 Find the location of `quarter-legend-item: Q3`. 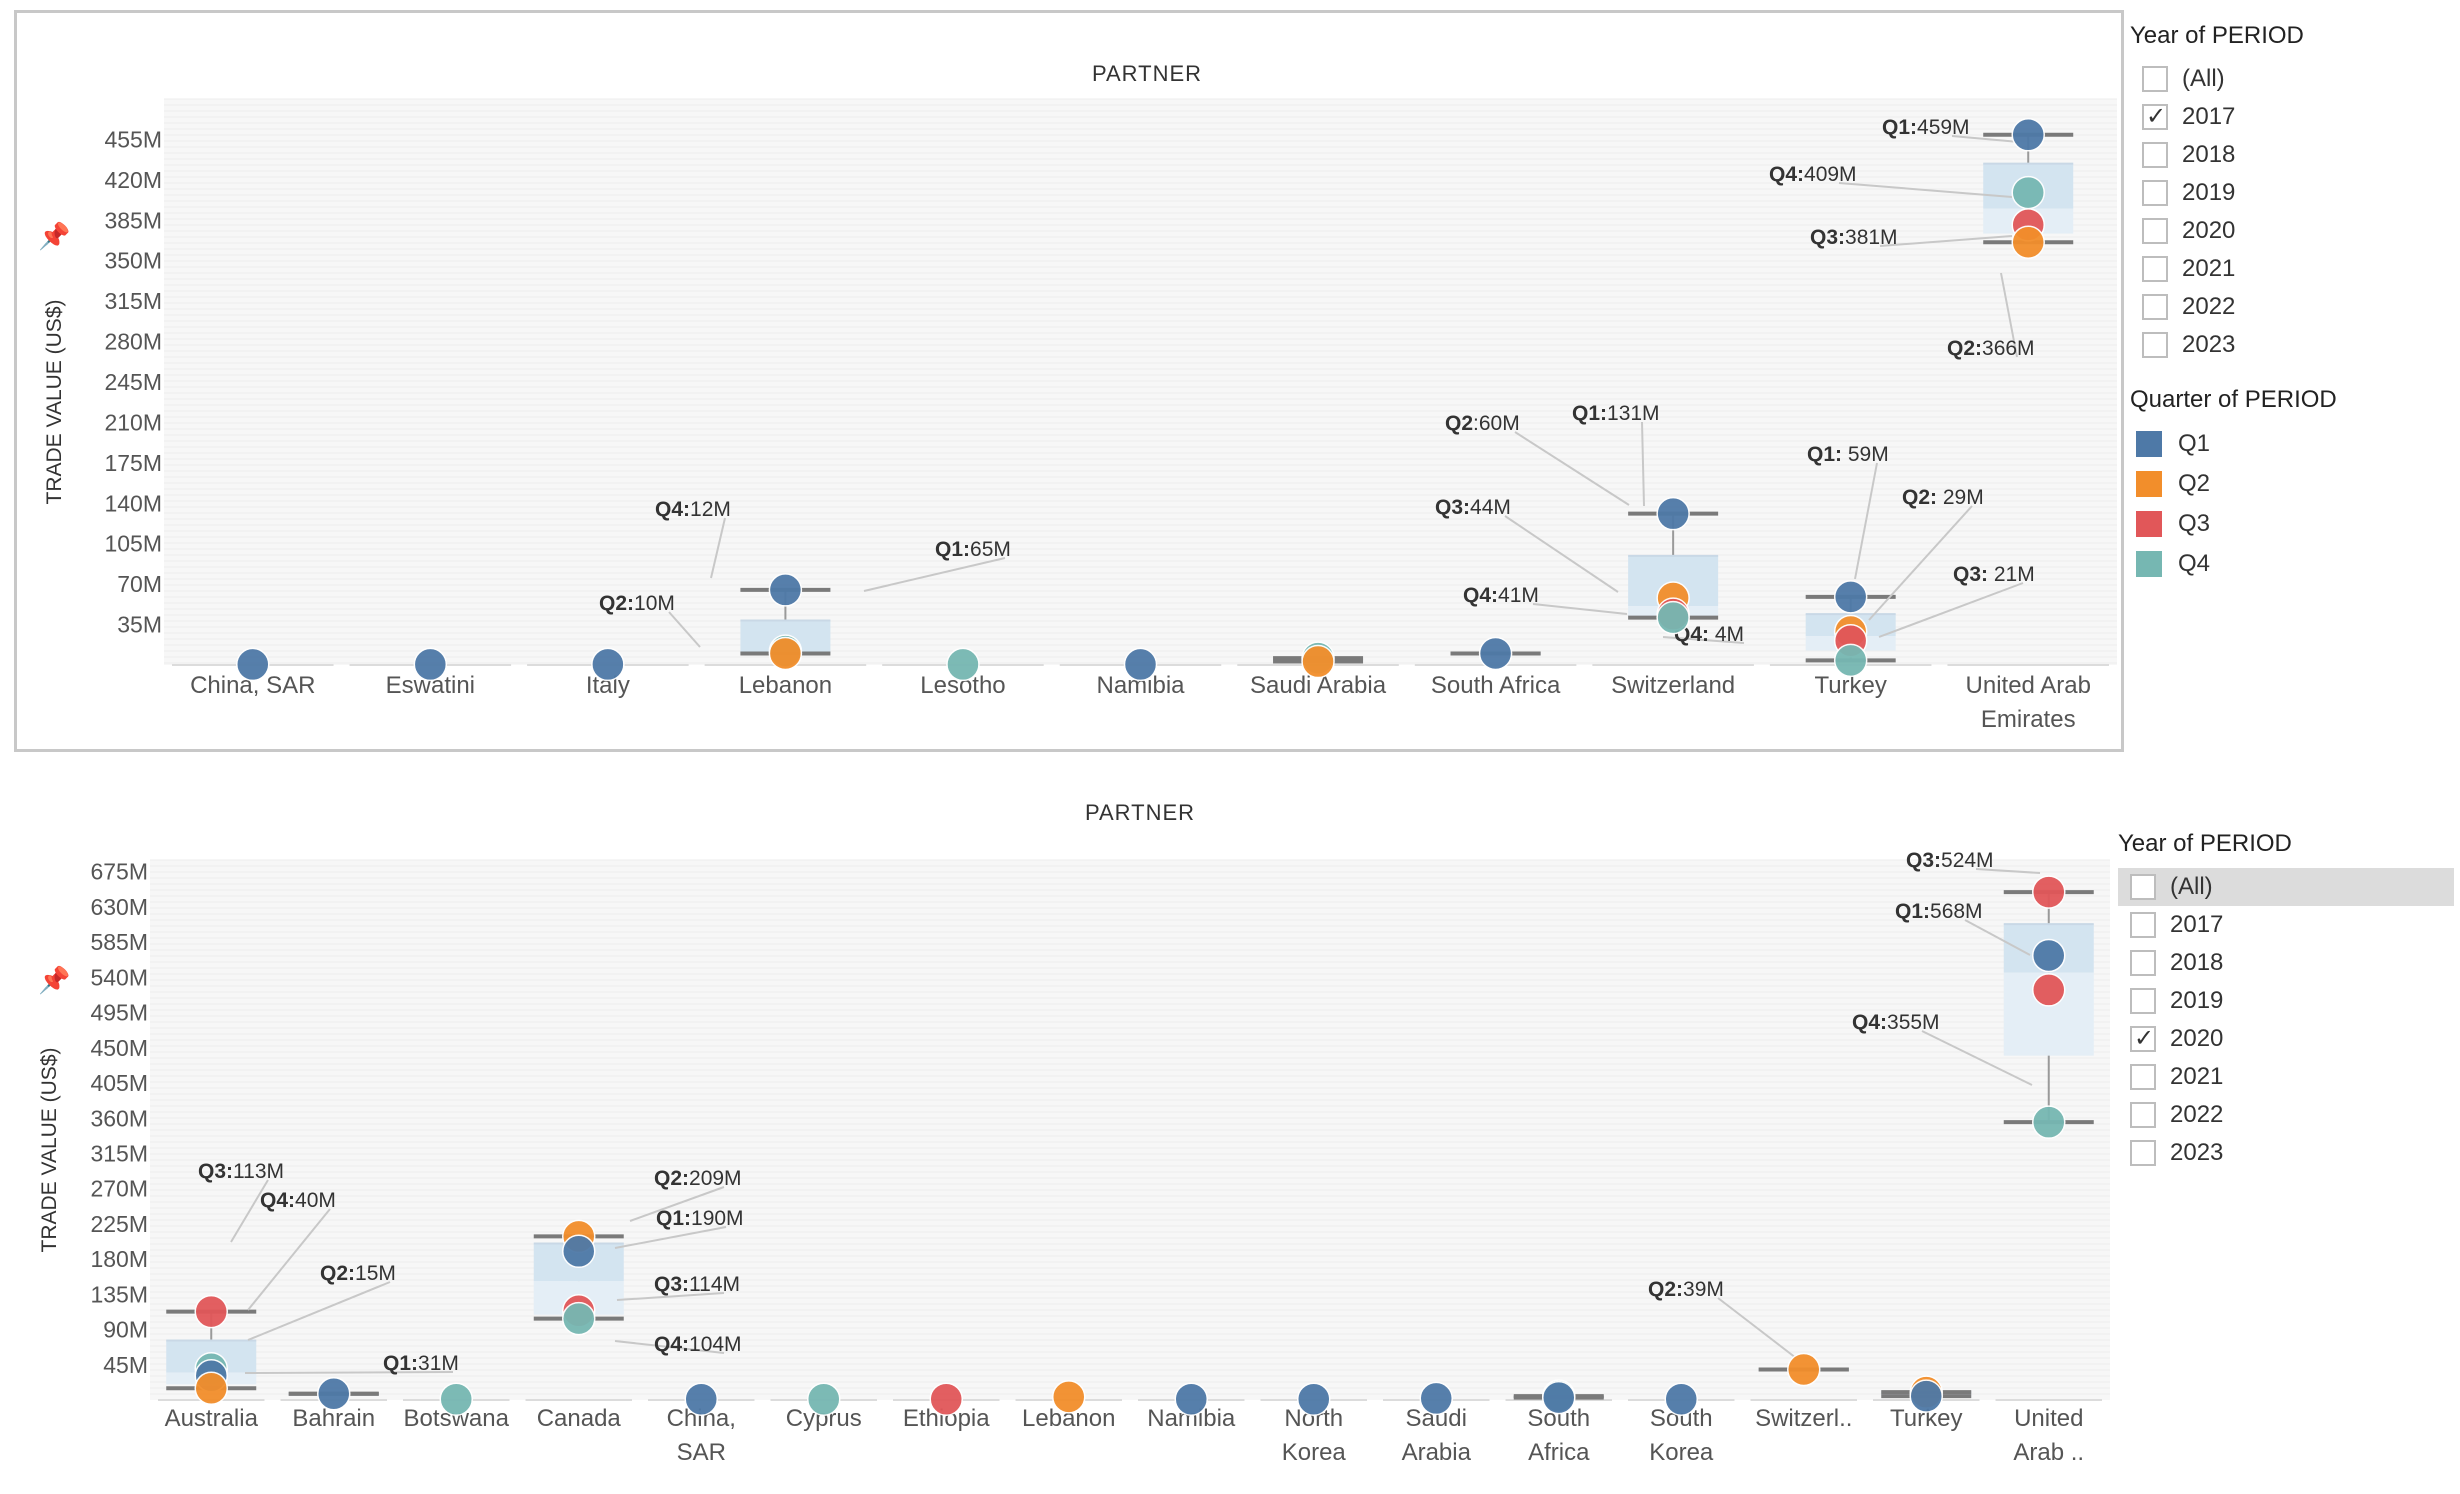

quarter-legend-item: Q3 is located at coordinates (2290, 524).